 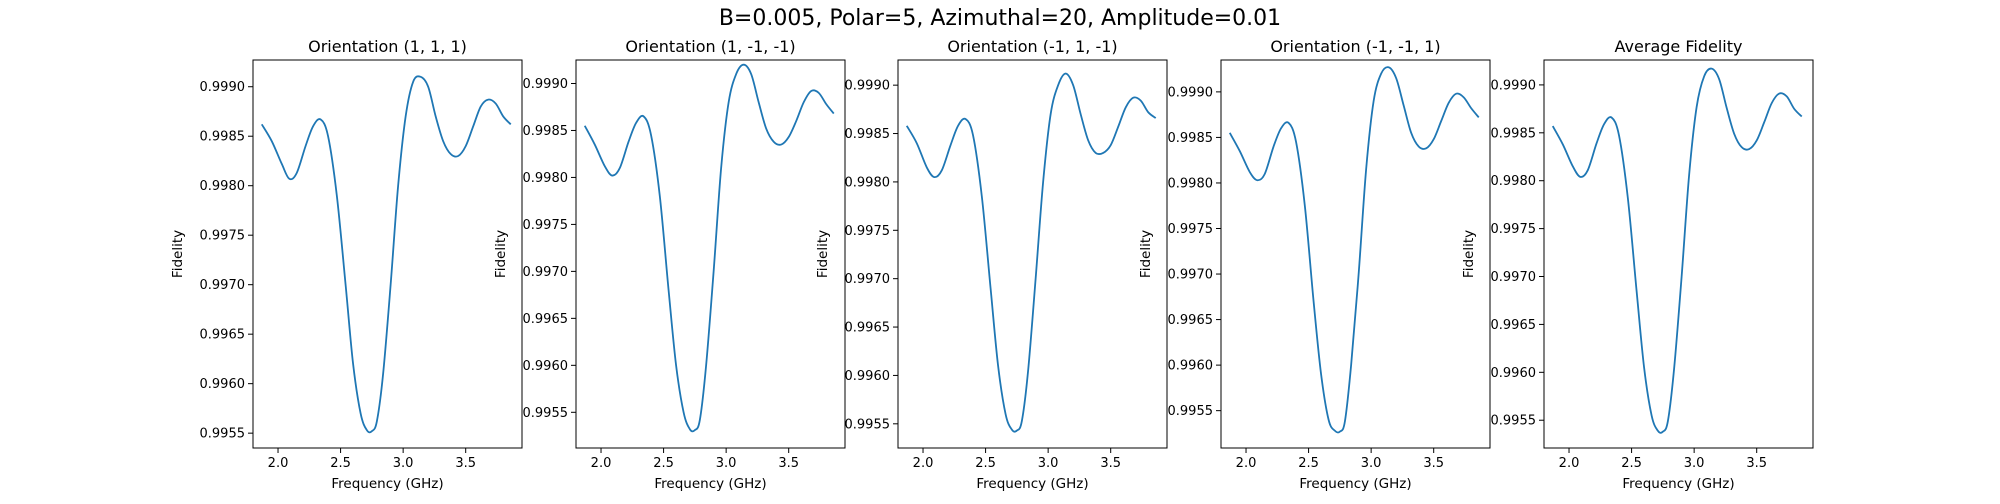 I want to click on subplot-title: Orientation (-1, -1, 1), so click(x=1355, y=46).